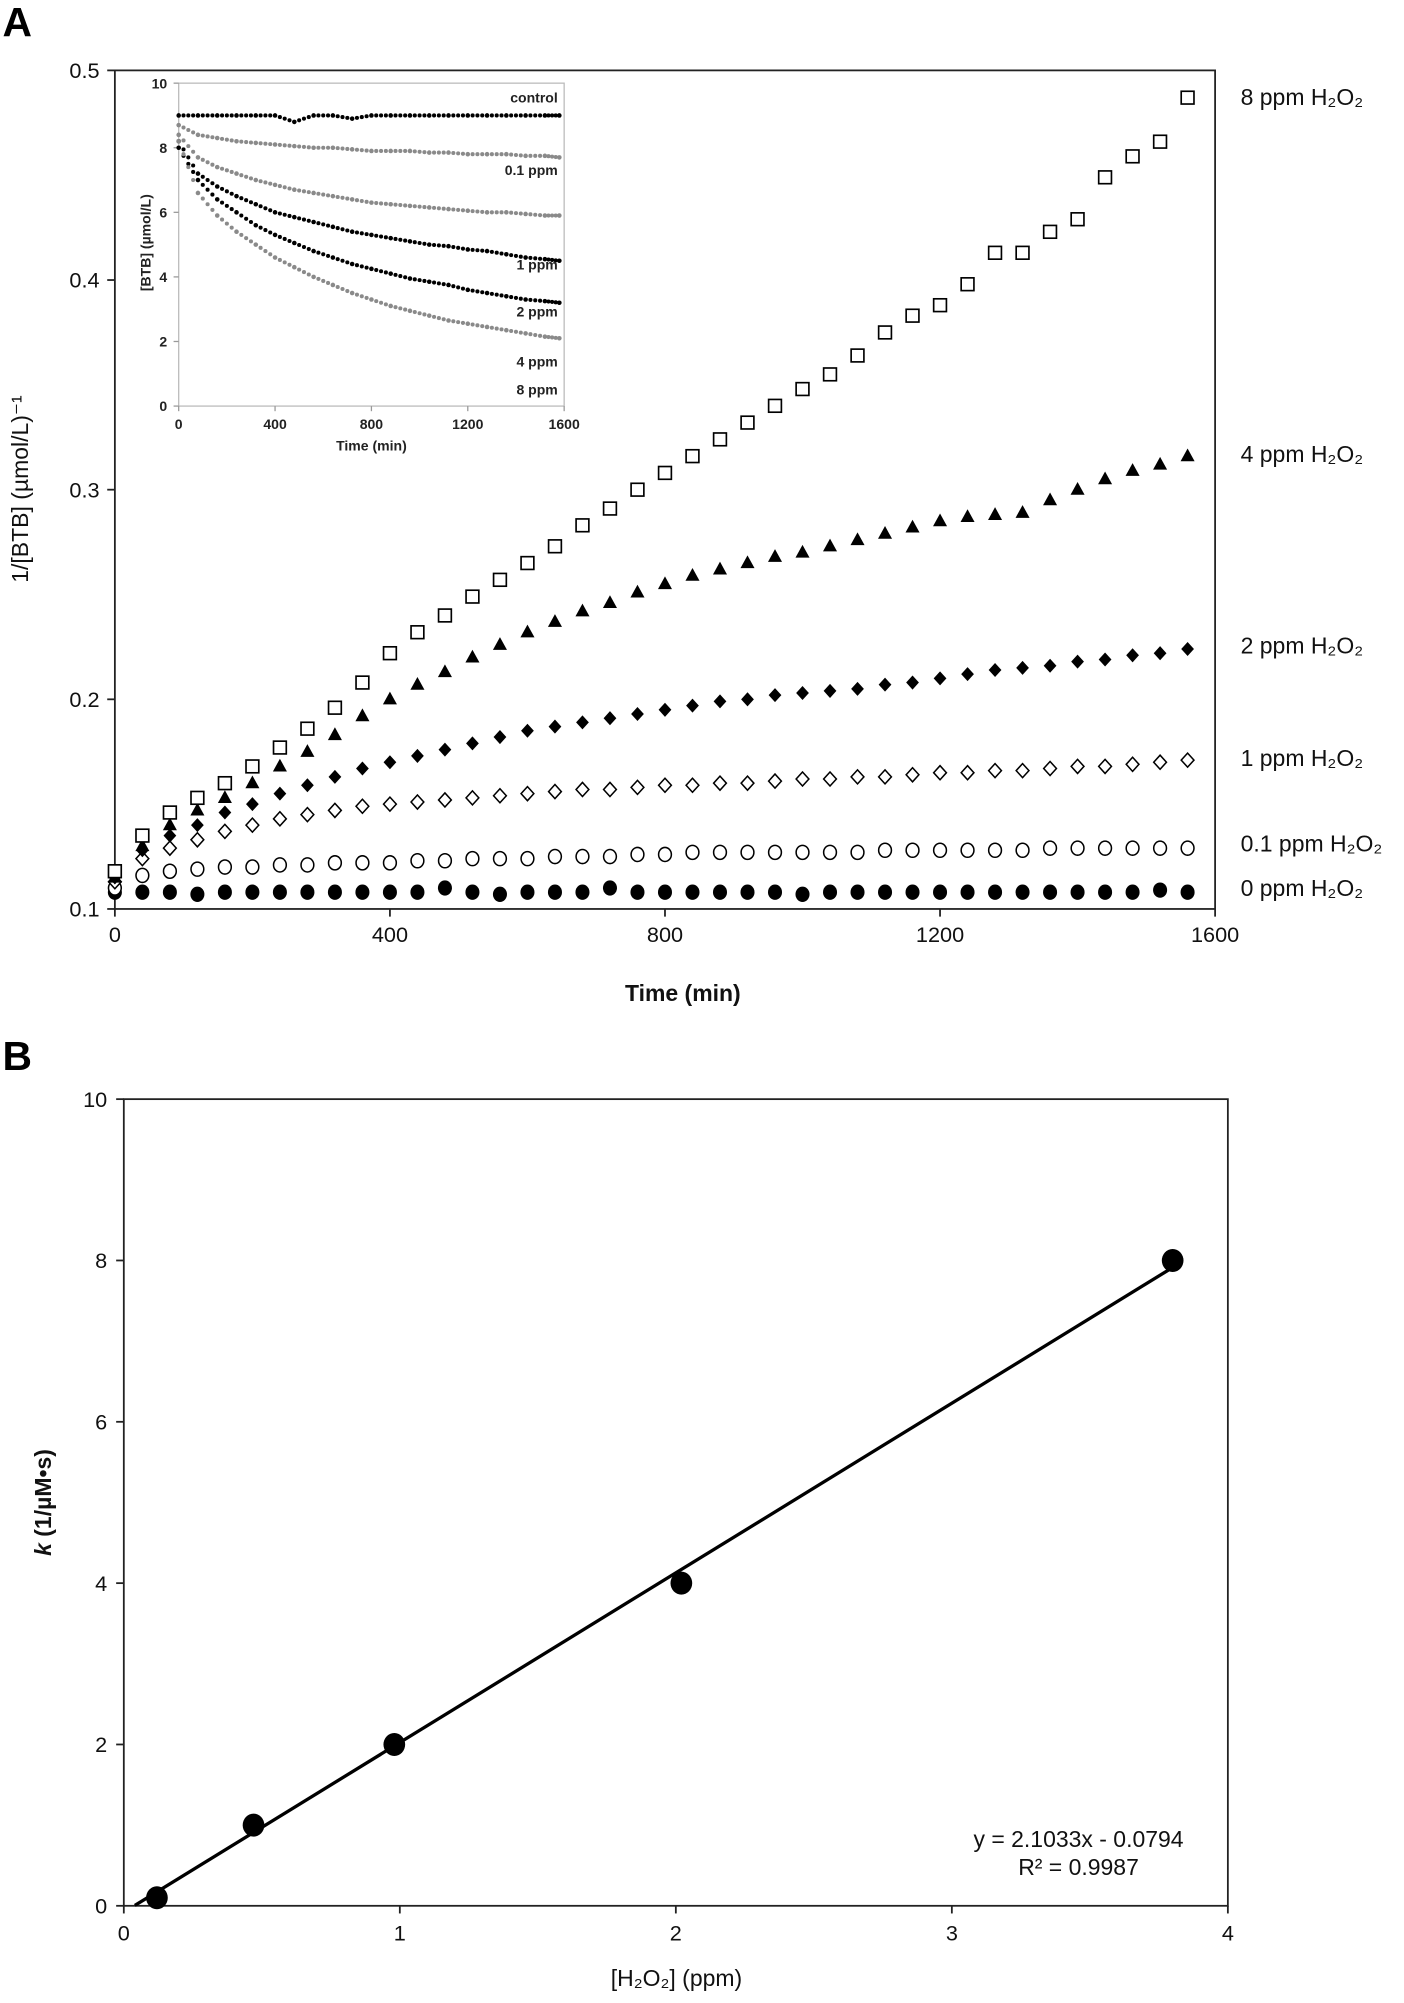 The image size is (1404, 2003). Describe the element at coordinates (467, 424) in the screenshot. I see `inset-x-tick-label: 1200` at that location.